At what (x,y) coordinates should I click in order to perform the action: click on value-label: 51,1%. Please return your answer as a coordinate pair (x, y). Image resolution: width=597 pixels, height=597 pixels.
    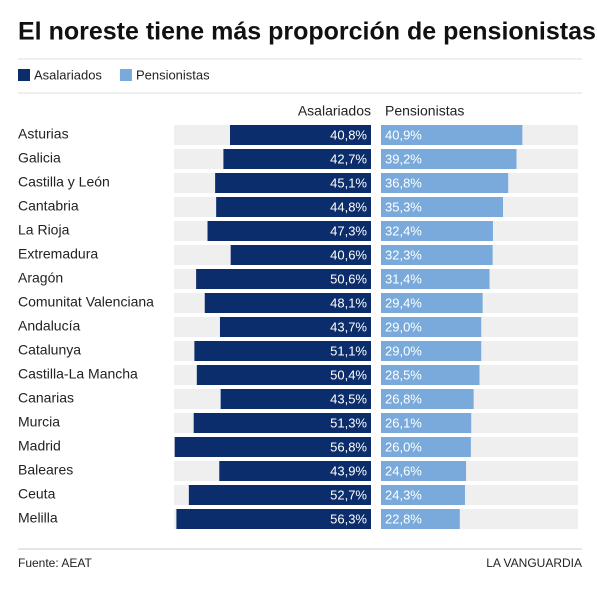
    Looking at the image, I should click on (348, 350).